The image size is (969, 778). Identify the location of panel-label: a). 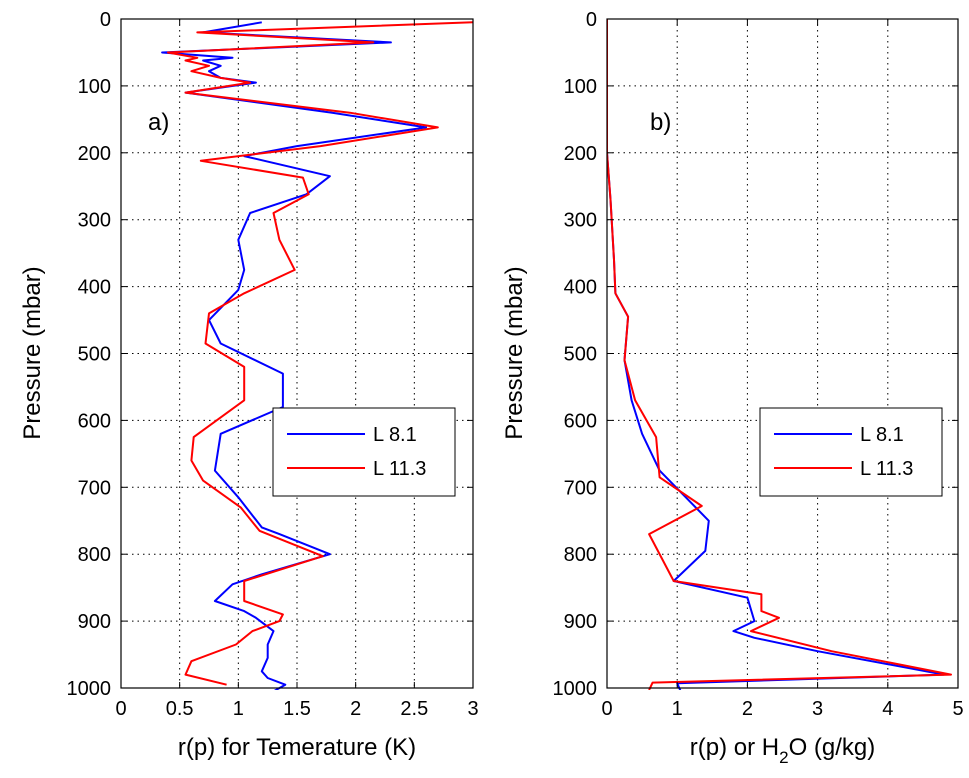
(158, 122).